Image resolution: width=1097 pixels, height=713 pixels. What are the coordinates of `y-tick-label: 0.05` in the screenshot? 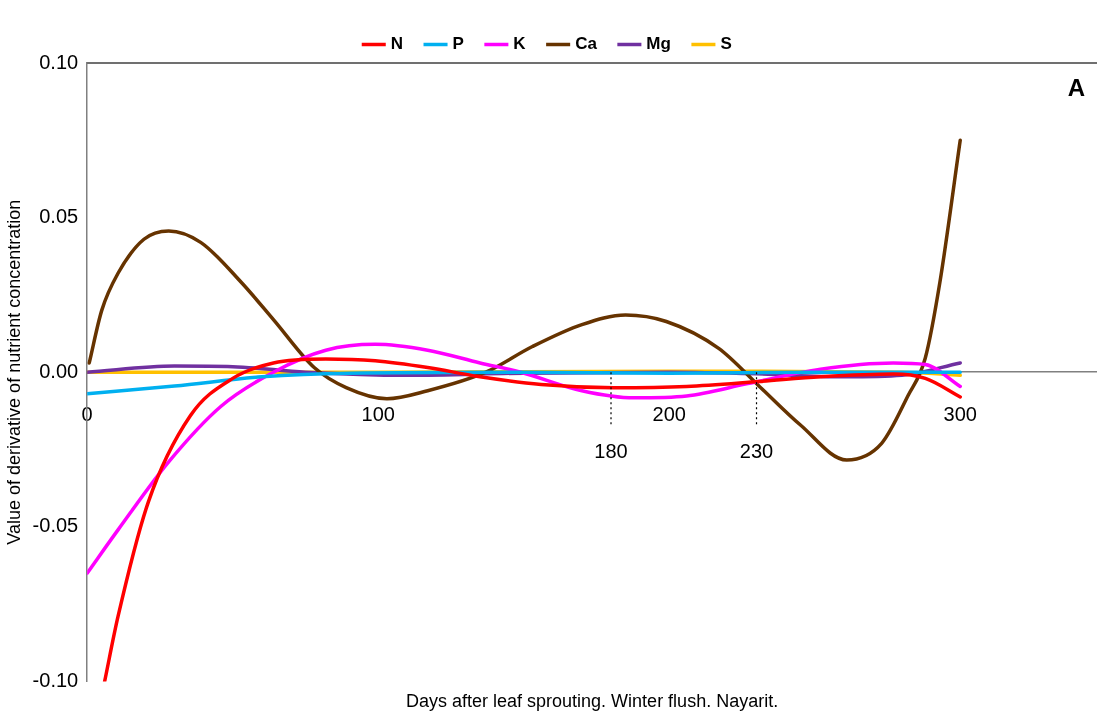 It's located at (59, 216).